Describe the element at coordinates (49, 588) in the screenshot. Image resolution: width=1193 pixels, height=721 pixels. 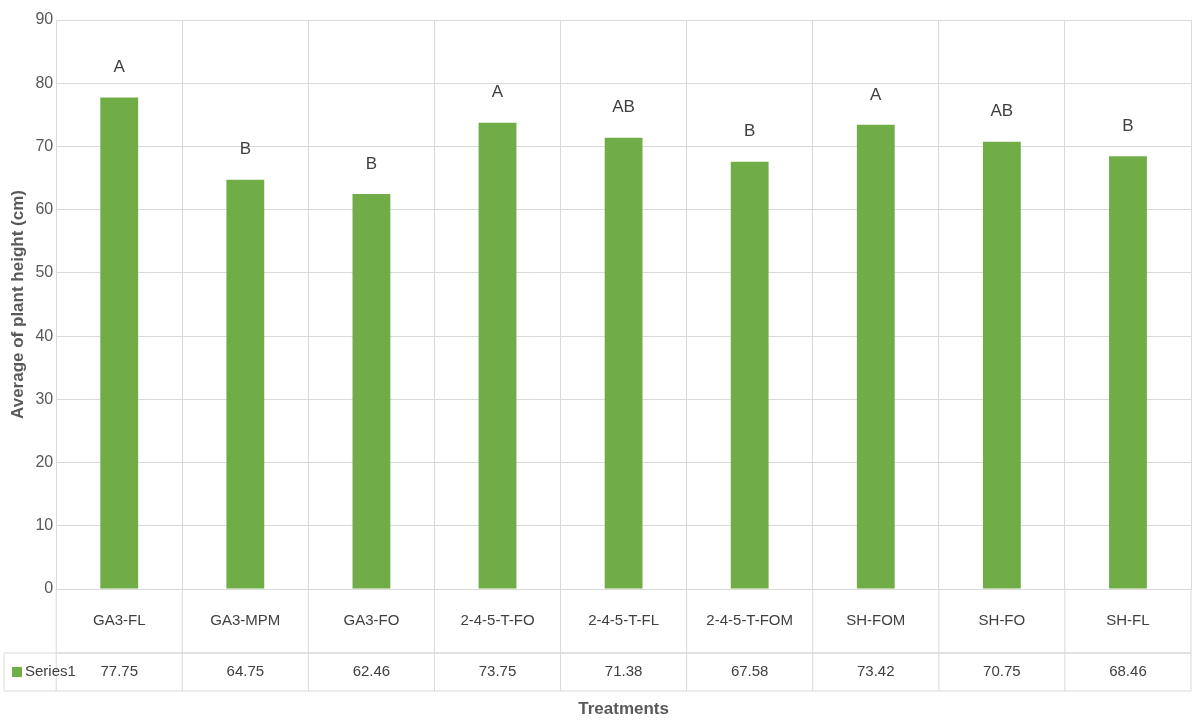
I see `y-tick-label: 0` at that location.